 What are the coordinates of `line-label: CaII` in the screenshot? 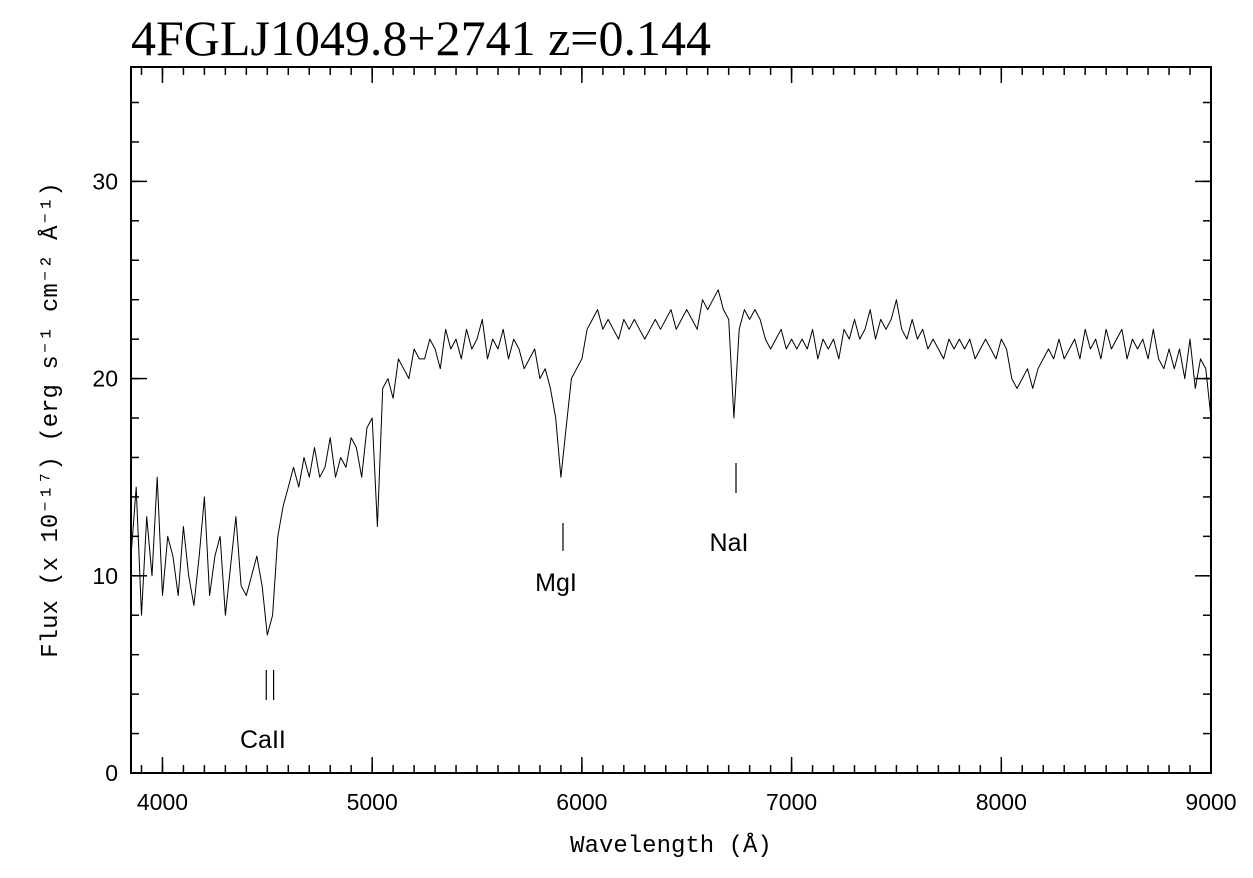 It's located at (263, 740).